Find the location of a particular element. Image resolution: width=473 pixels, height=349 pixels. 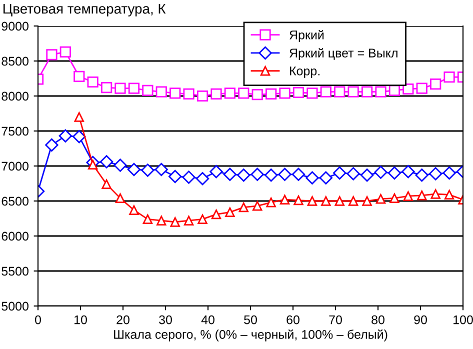

x-tick-label: 60 is located at coordinates (293, 319).